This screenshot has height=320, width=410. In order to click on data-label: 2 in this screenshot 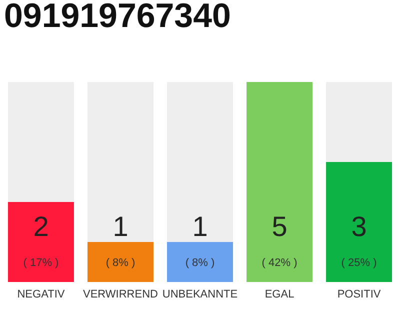, I will do `click(41, 226)`.